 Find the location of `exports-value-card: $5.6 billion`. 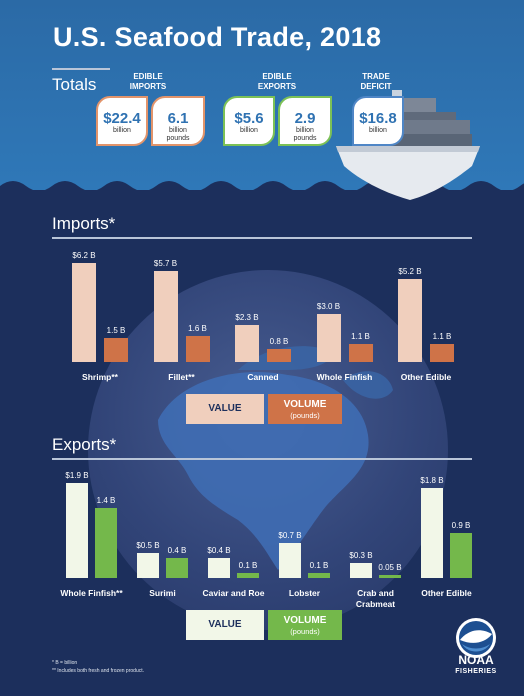

exports-value-card: $5.6 billion is located at coordinates (249, 121).